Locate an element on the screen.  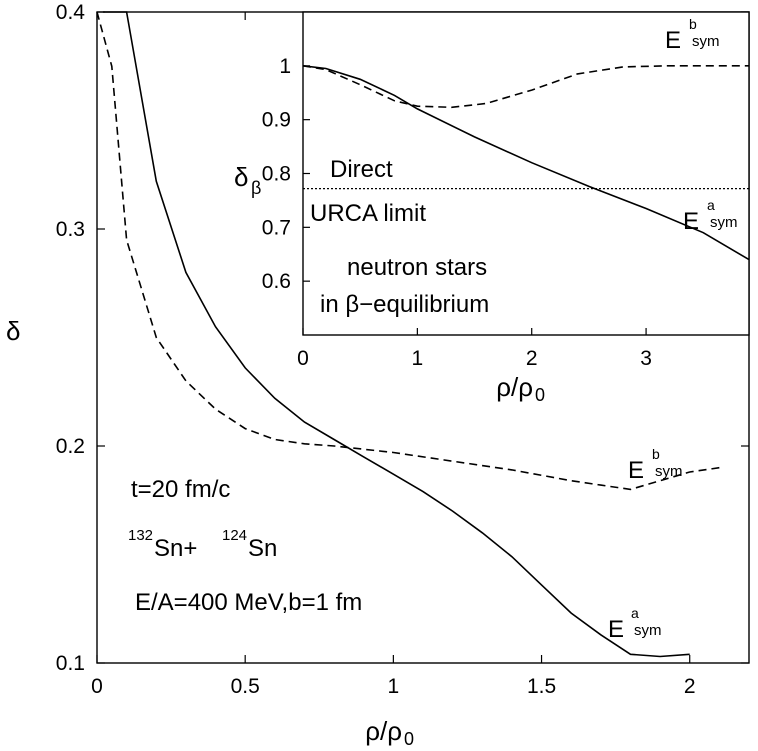
inset-x-tick-label: 2 is located at coordinates (532, 358).